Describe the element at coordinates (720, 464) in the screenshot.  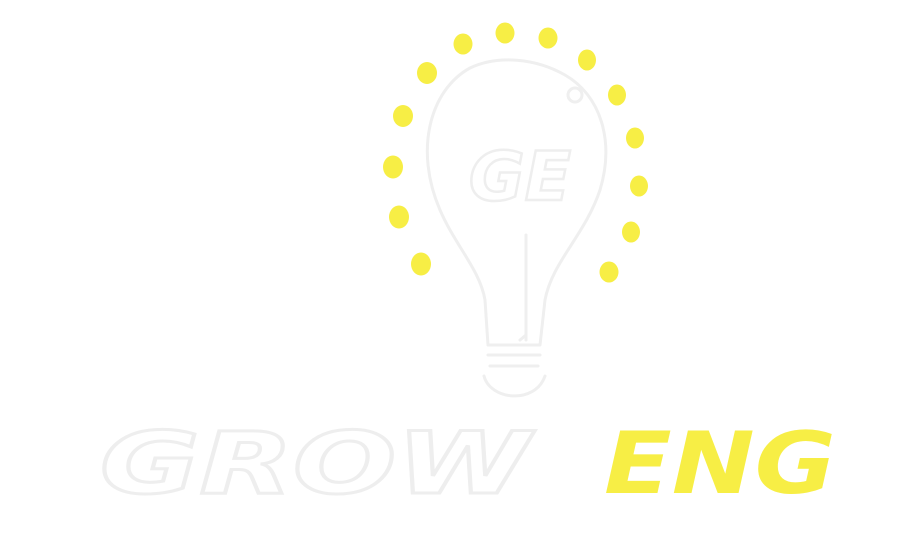
I see `wordmark-eng: ENG` at that location.